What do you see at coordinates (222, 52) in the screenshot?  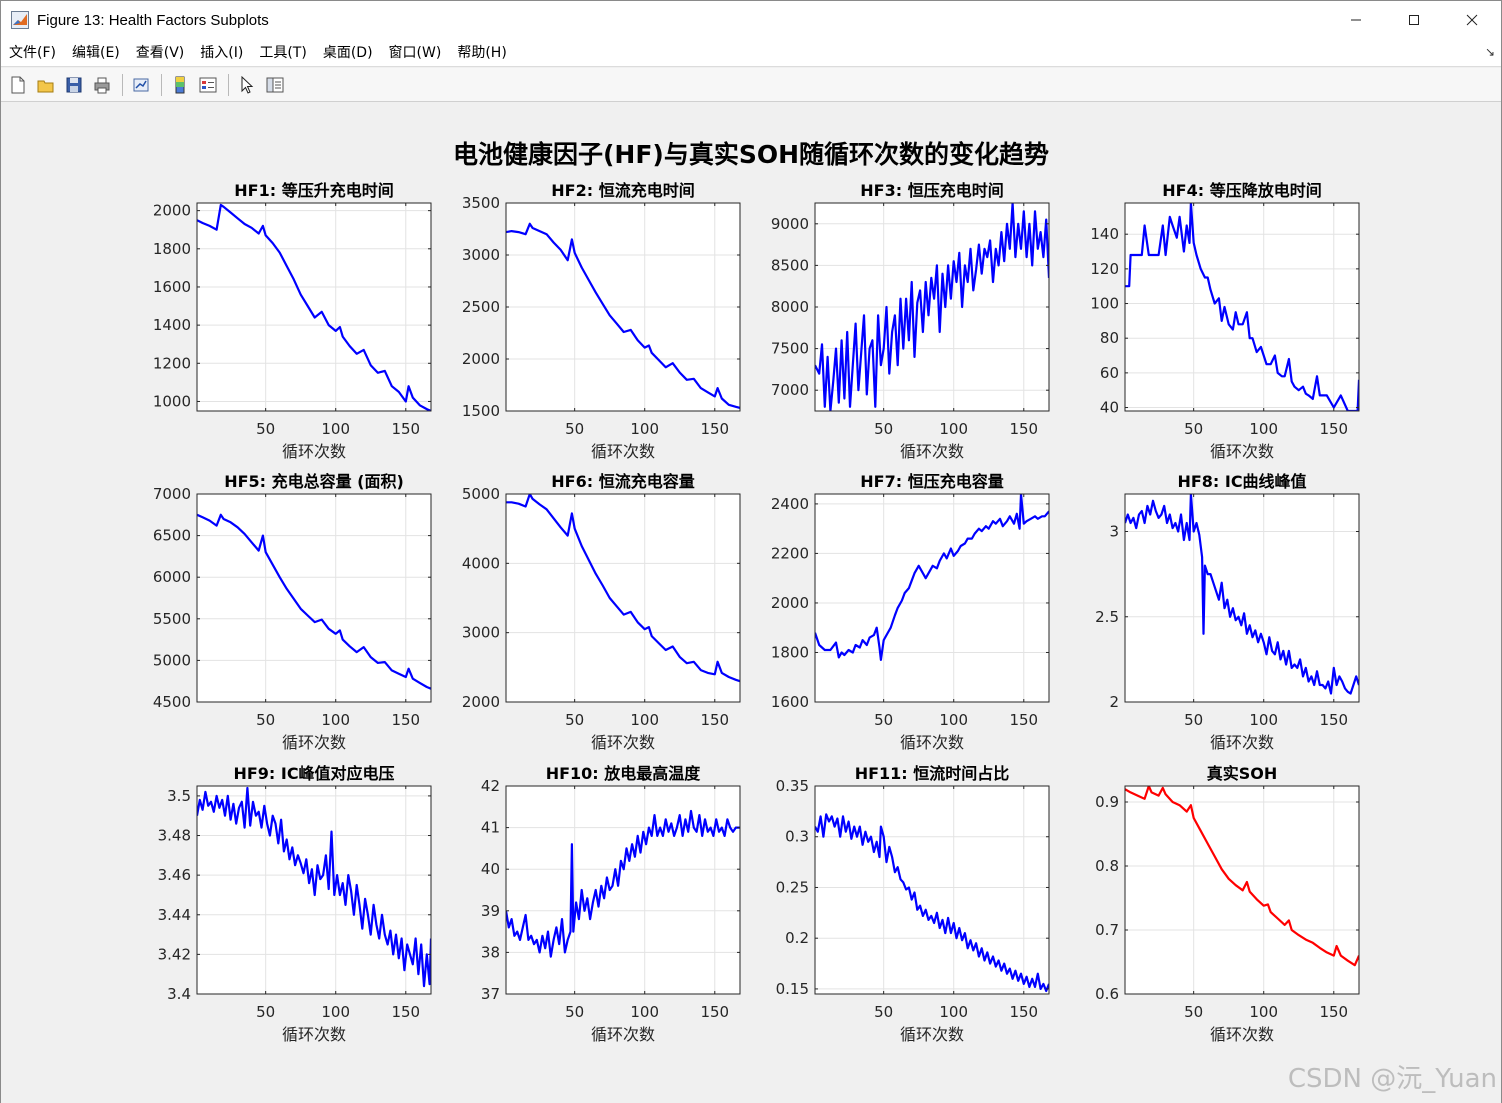 I see `menu-insert: 插入(I)` at bounding box center [222, 52].